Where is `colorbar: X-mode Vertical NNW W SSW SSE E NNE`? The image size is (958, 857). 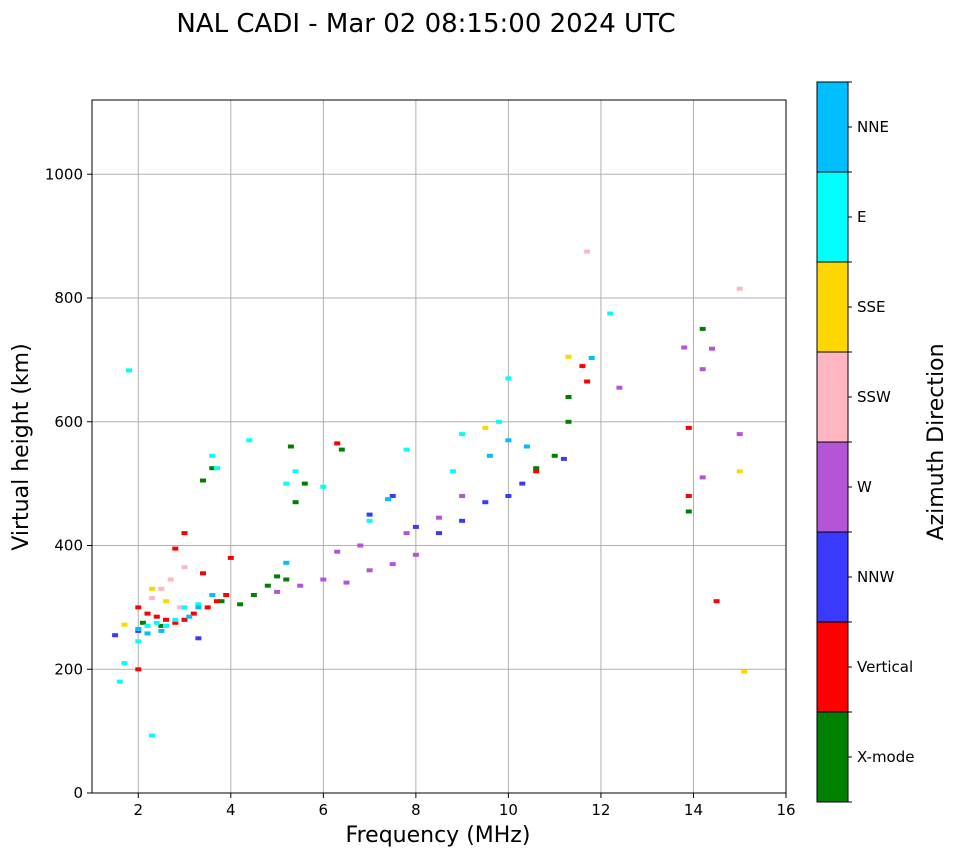
colorbar: X-mode Vertical NNW W SSW SSE E NNE is located at coordinates (865, 442).